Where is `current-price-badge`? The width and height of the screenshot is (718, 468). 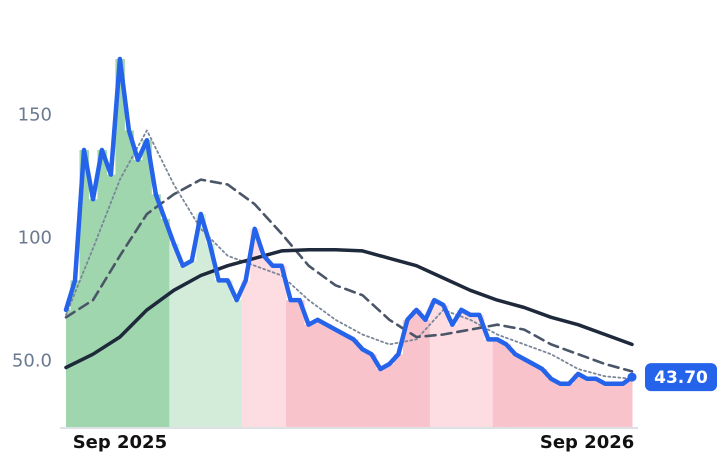 current-price-badge is located at coordinates (681, 377).